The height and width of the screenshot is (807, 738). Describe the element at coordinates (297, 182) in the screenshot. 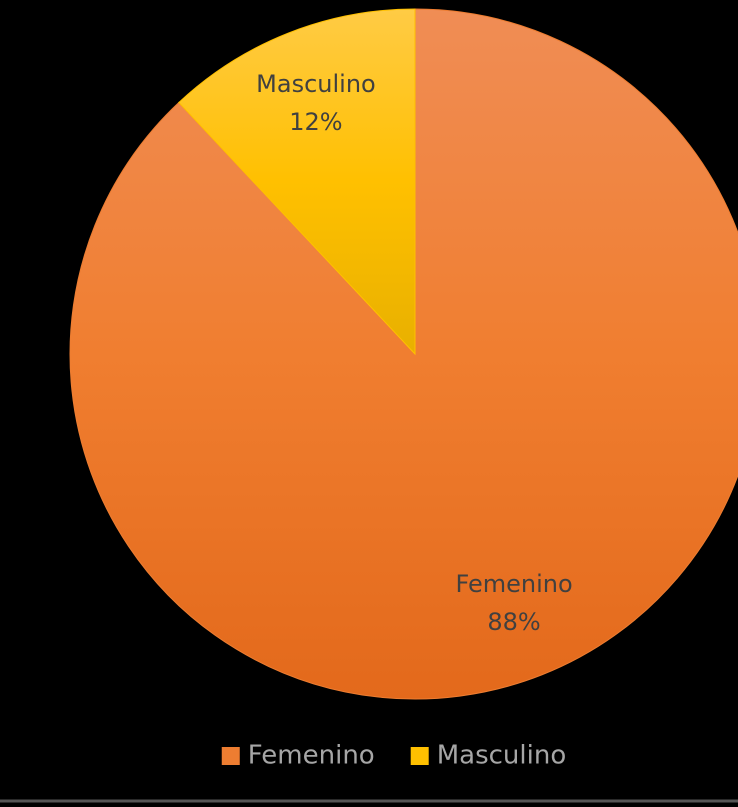

I see `pie-slice` at that location.